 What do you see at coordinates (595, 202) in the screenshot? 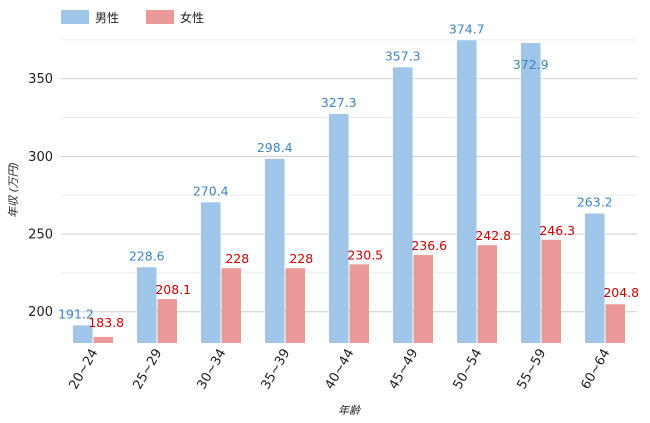
I see `data-label-male: 263.2` at bounding box center [595, 202].